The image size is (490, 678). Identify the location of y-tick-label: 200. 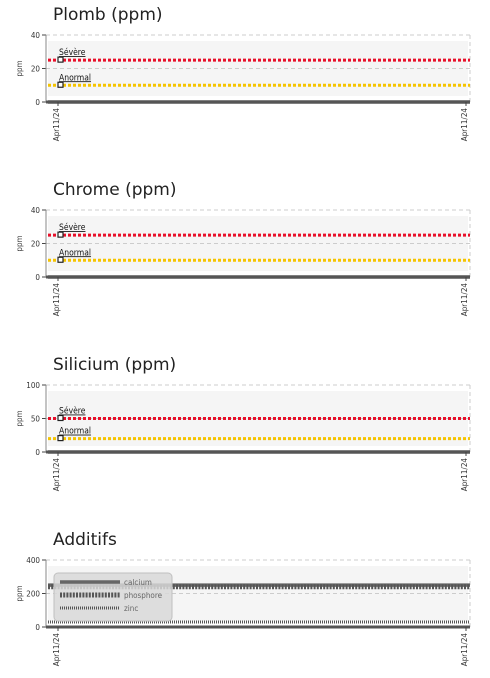
(33, 594).